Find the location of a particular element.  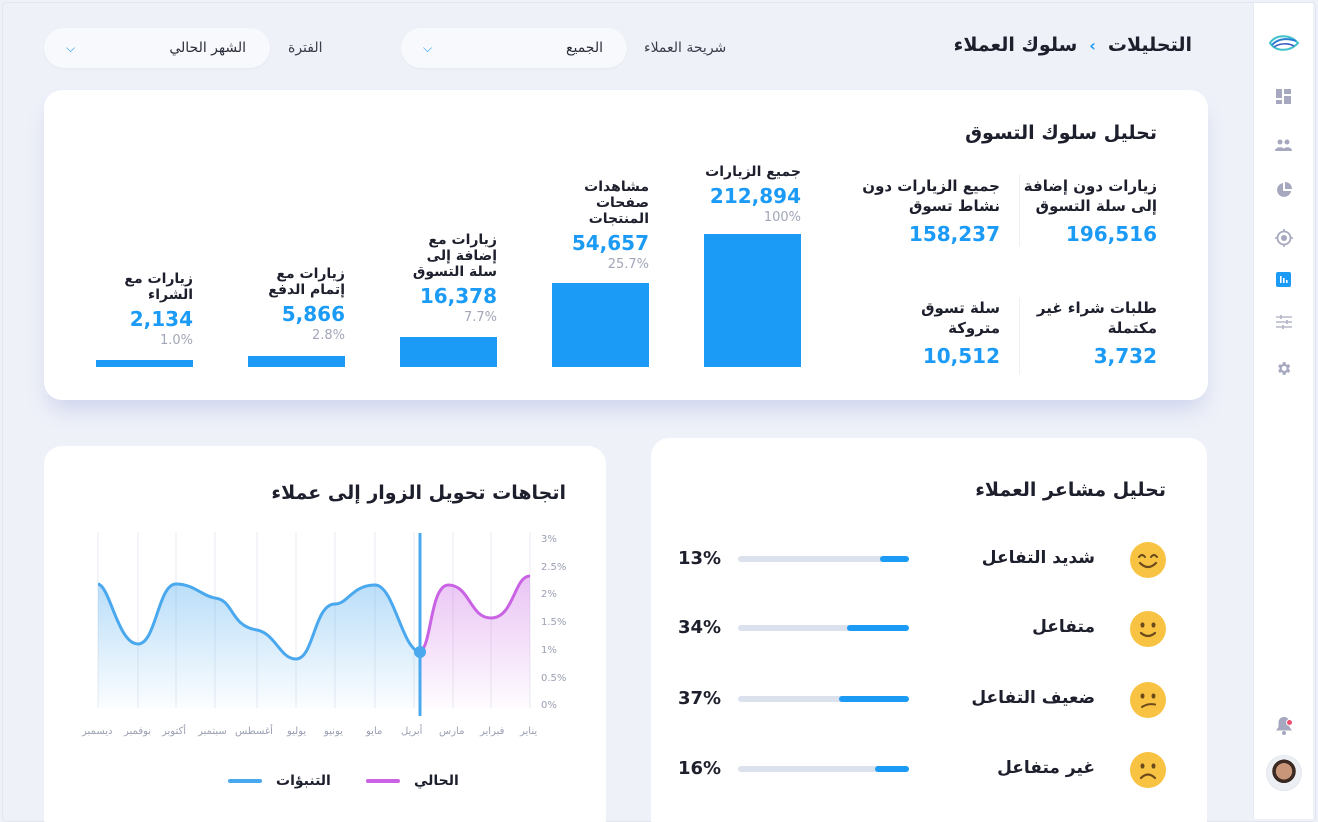

sentiment-pct: 13% is located at coordinates (700, 558).